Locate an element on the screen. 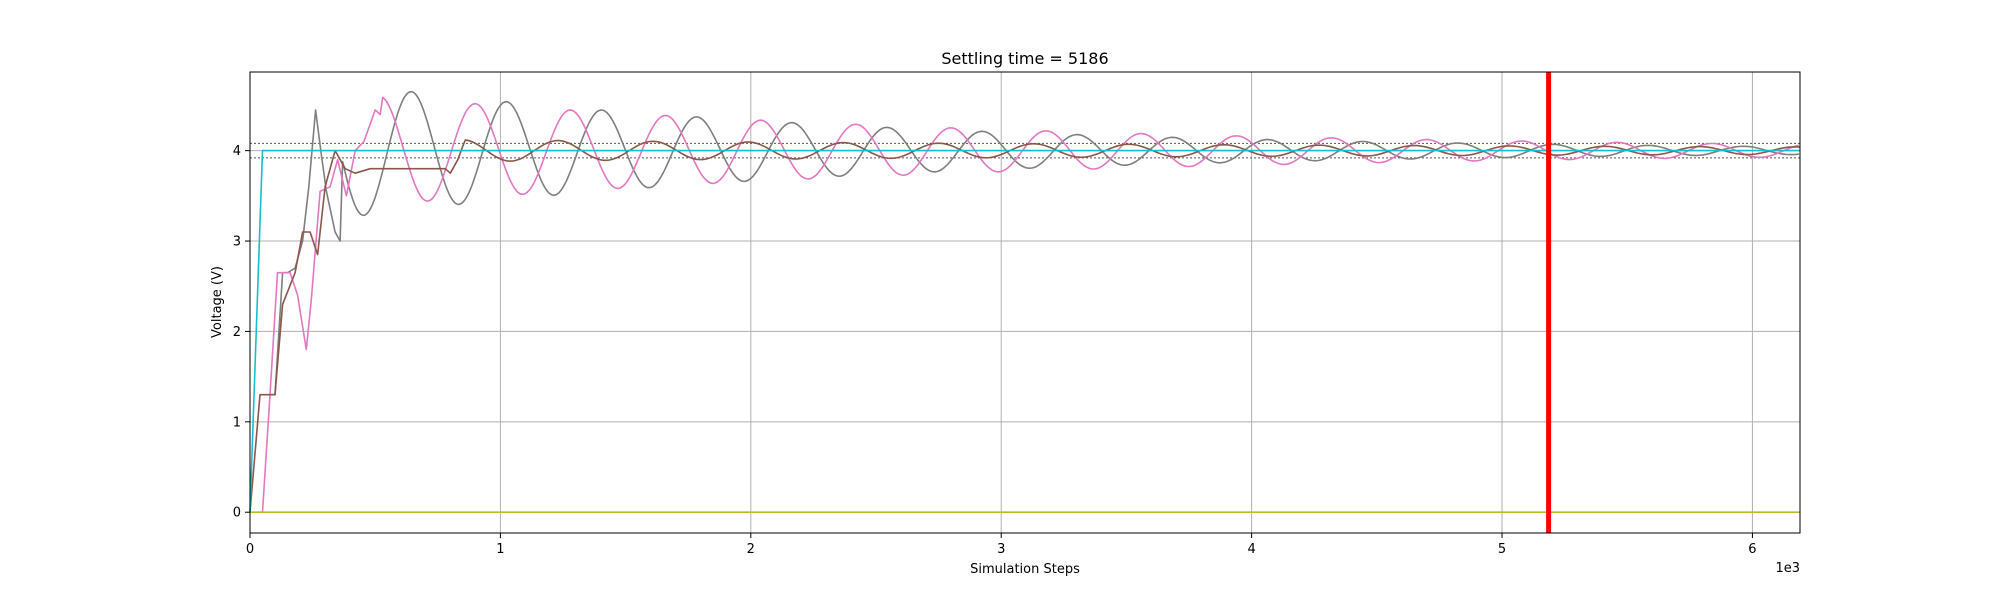 The width and height of the screenshot is (2000, 600). x-tick-label: 6 is located at coordinates (1752, 549).